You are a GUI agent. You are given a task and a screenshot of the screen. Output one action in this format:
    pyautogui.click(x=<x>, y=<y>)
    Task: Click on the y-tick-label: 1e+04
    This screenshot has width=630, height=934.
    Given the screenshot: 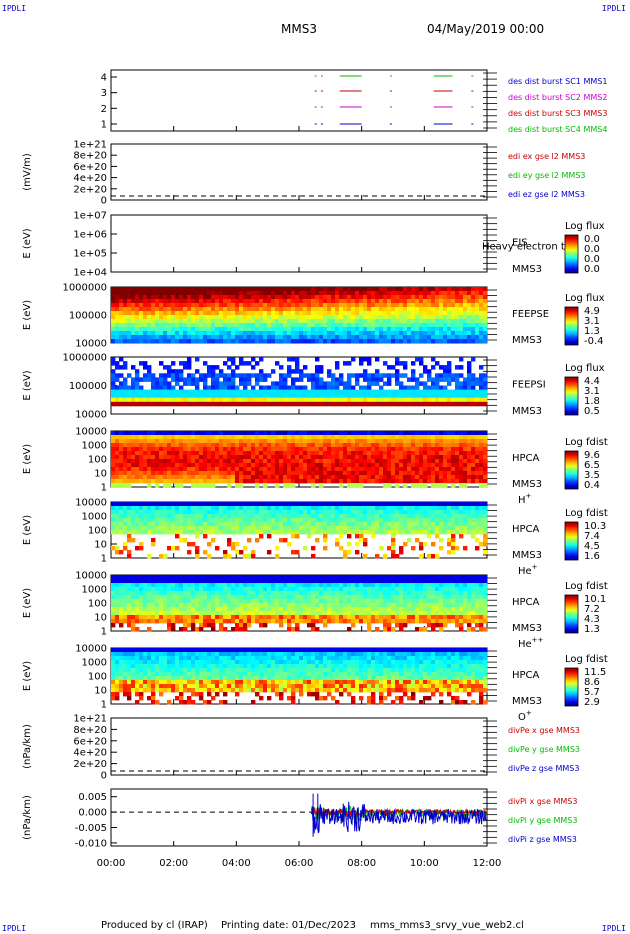 What is the action you would take?
    pyautogui.click(x=90, y=273)
    